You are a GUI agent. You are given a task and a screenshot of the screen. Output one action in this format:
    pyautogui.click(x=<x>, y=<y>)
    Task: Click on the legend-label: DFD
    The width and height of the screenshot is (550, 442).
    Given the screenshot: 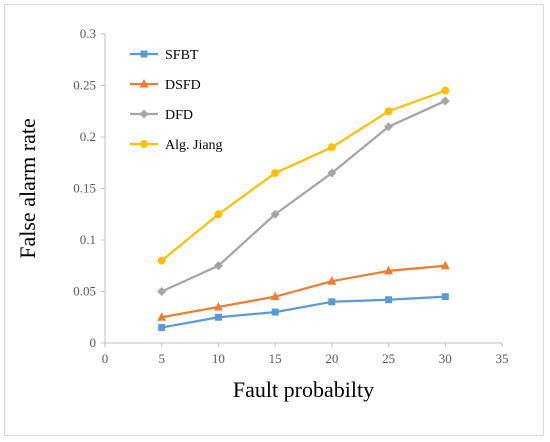 What is the action you would take?
    pyautogui.click(x=179, y=115)
    